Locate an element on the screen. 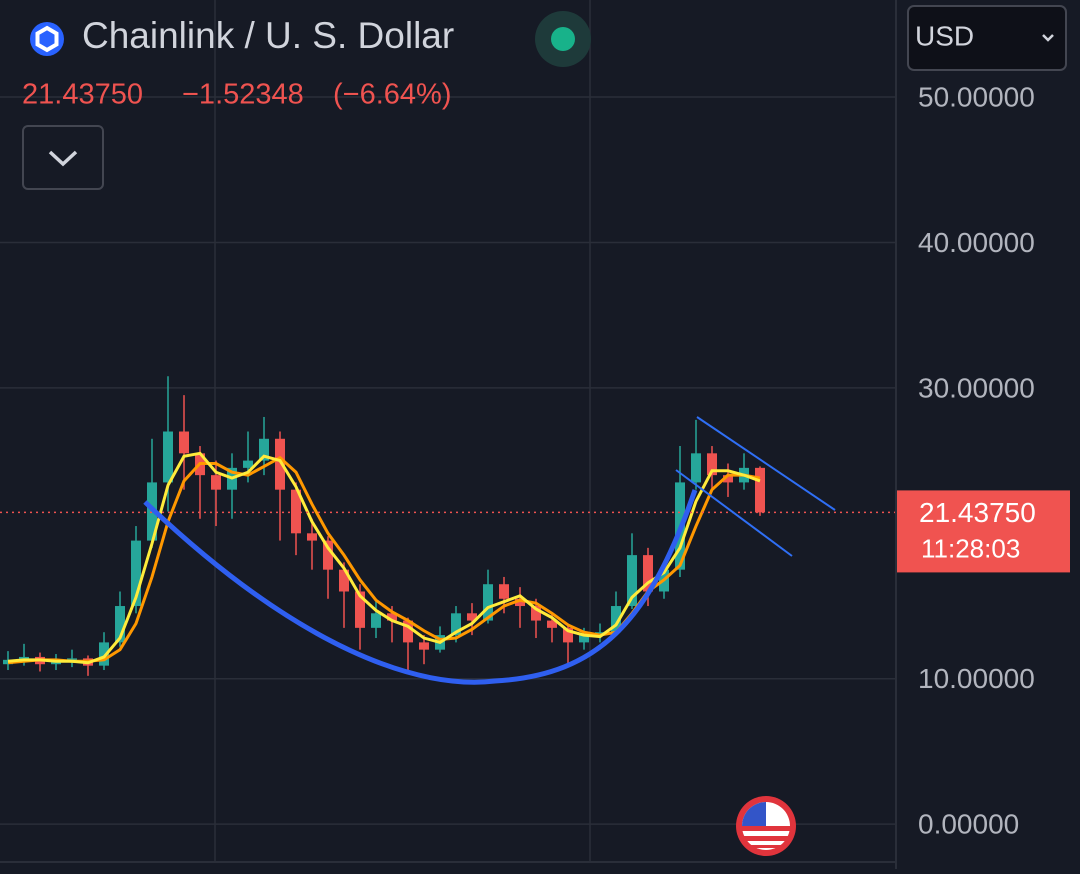 Image resolution: width=1080 pixels, height=874 pixels. y-tick-label: 0.00000 is located at coordinates (968, 824).